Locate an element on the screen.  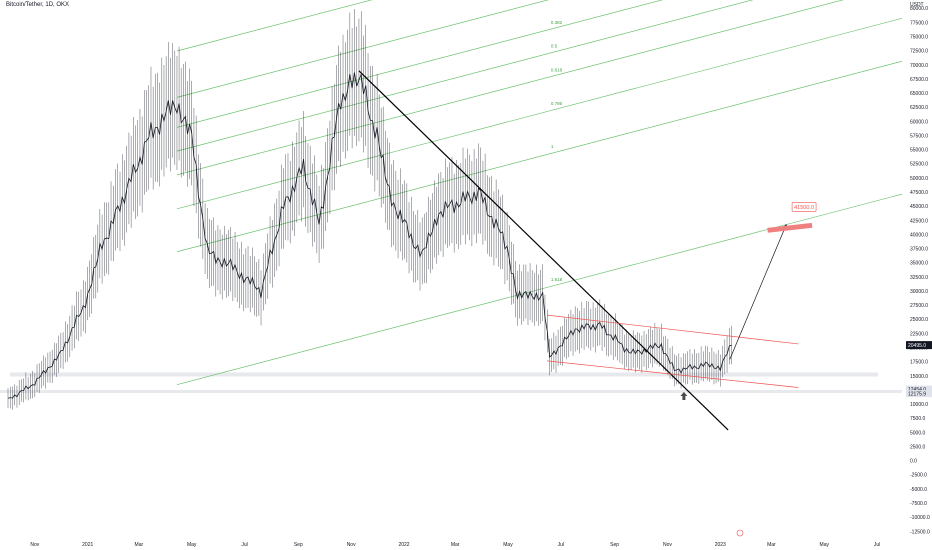
y-tick-label: 77500.0 is located at coordinates (919, 23).